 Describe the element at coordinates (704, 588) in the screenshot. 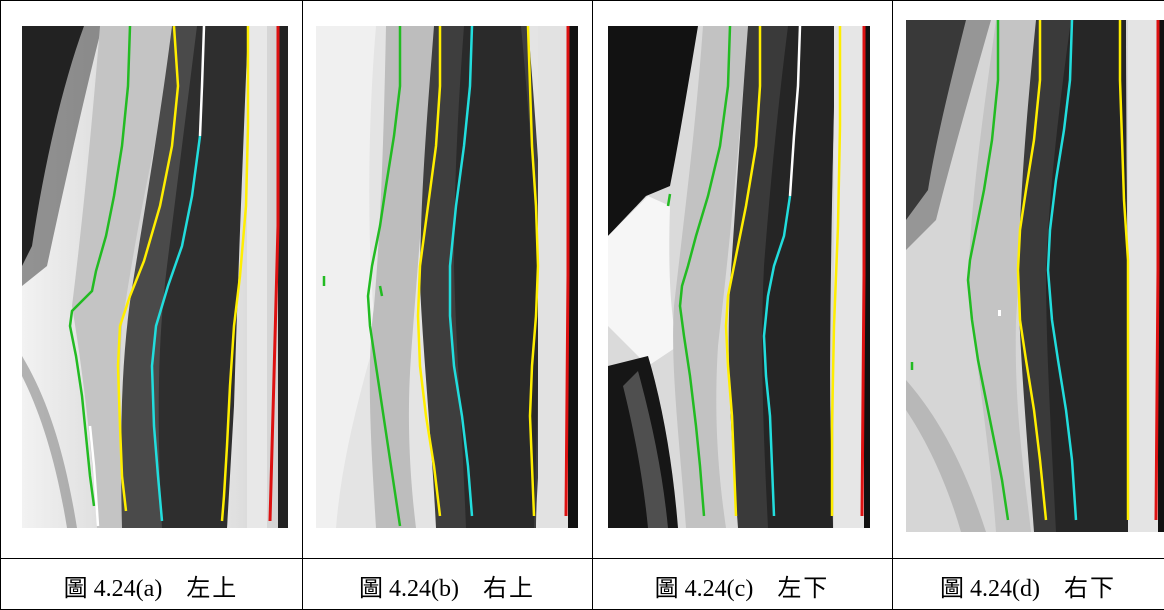

I see `caption-figure-label: 圖 4.24(c)` at that location.